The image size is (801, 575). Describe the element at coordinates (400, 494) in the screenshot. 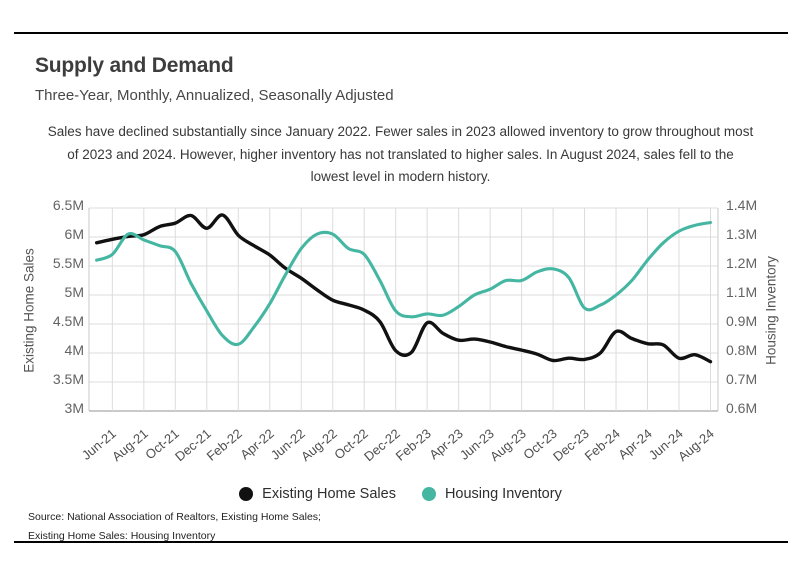

I see `chart-legend: Existing Home Sales Housing Inventory` at that location.